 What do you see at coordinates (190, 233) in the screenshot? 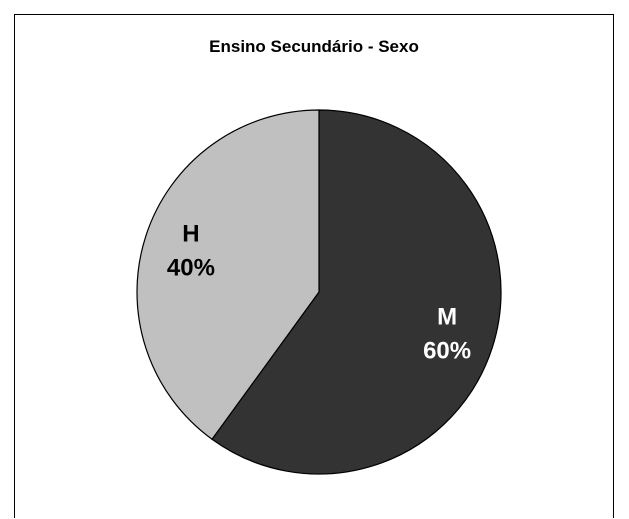
I see `slice-label-h: H` at bounding box center [190, 233].